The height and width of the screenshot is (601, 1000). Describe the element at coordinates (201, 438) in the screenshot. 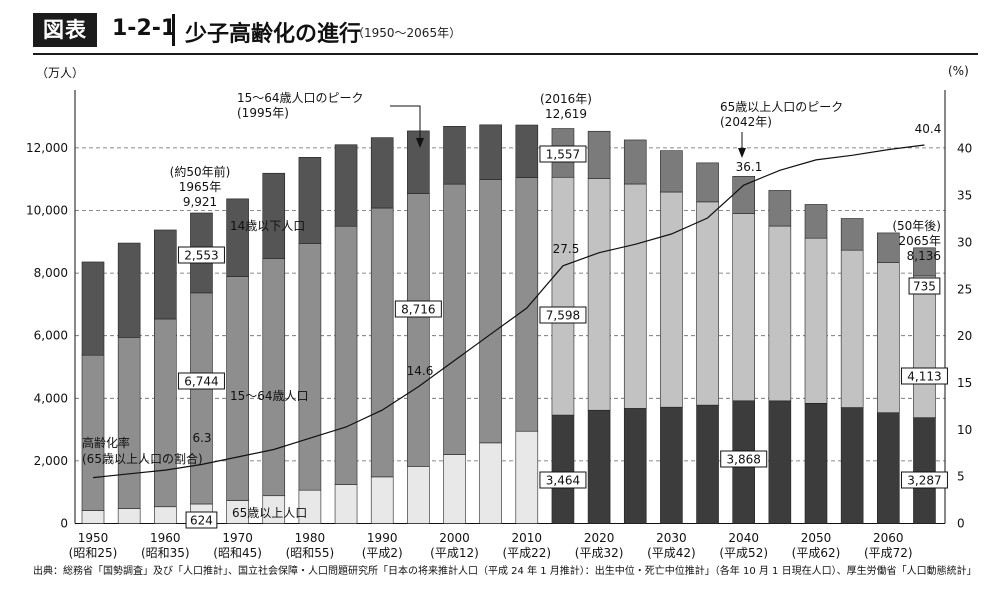

I see `rate-label-1965: 6.3` at that location.